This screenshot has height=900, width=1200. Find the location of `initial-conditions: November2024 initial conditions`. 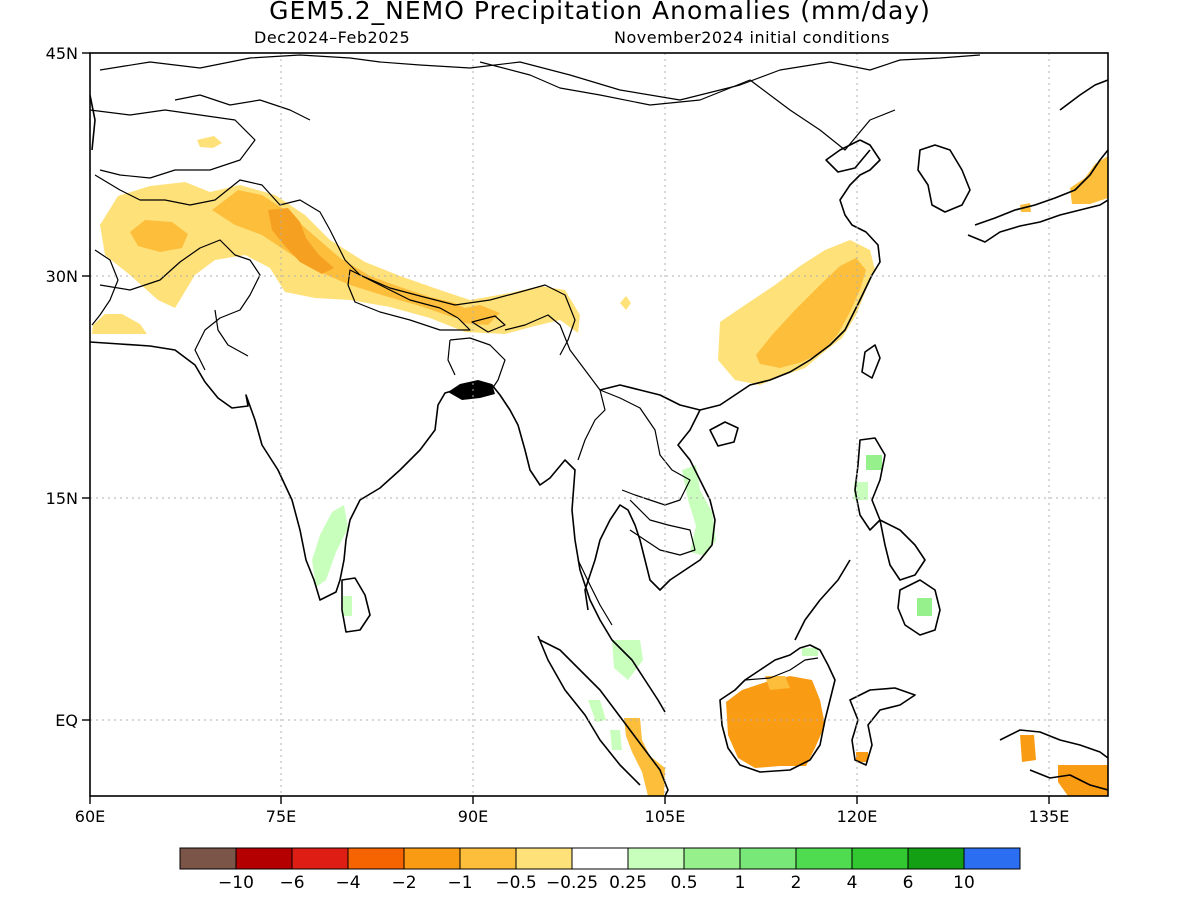

initial-conditions: November2024 initial conditions is located at coordinates (752, 37).